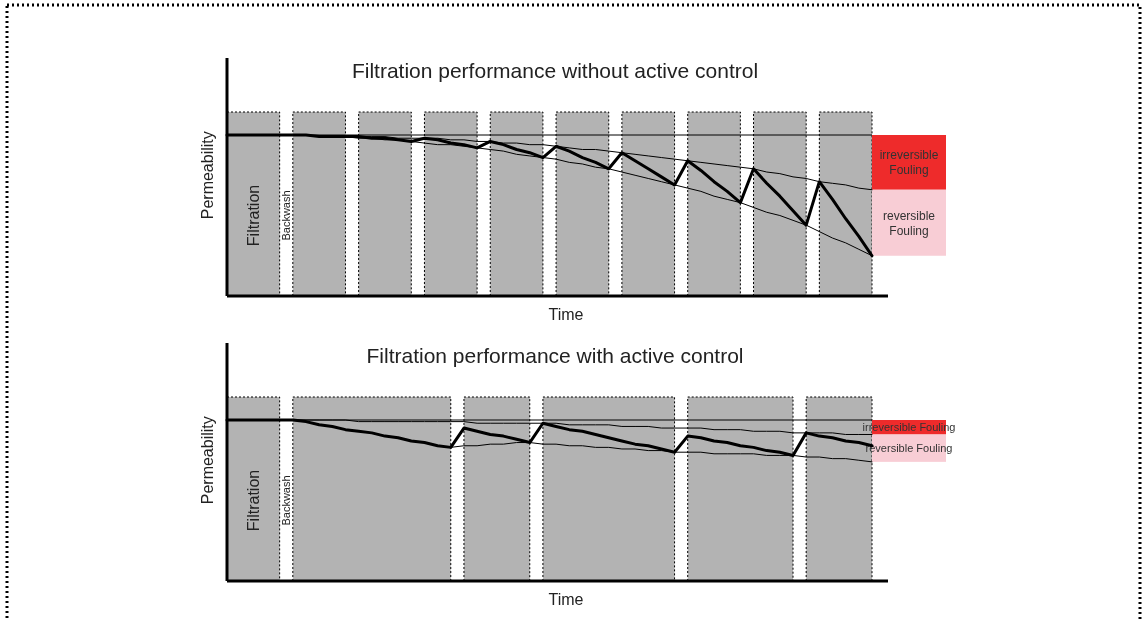 The image size is (1143, 621). What do you see at coordinates (555, 355) in the screenshot?
I see `chart-title: Filtration performance with active control` at bounding box center [555, 355].